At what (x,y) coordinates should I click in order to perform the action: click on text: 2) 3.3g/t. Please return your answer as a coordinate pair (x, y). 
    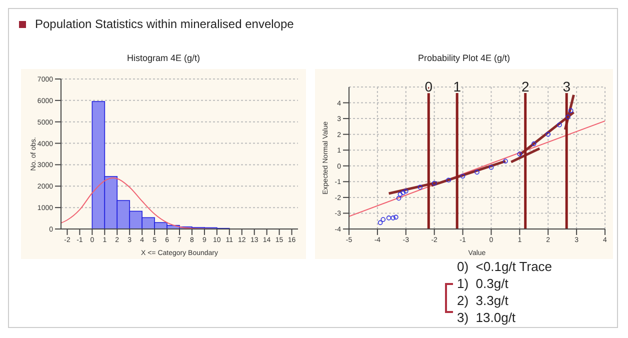
    Looking at the image, I should click on (482, 300).